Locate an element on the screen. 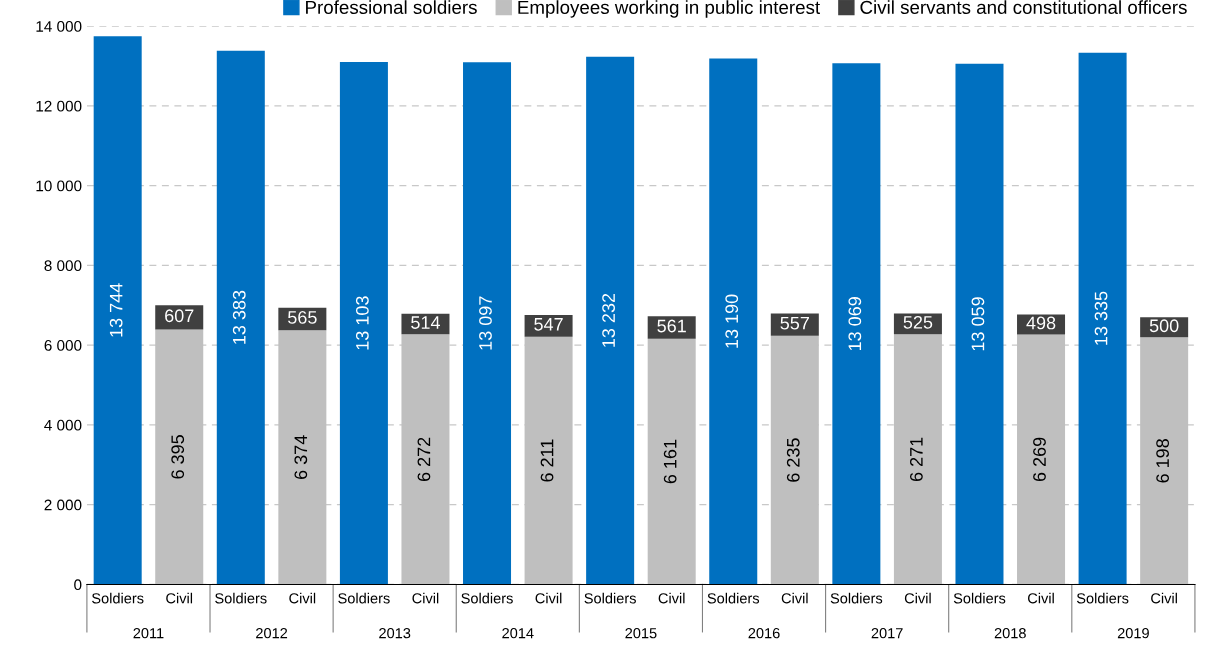 The image size is (1207, 653). data-label: 6 269 is located at coordinates (1039, 459).